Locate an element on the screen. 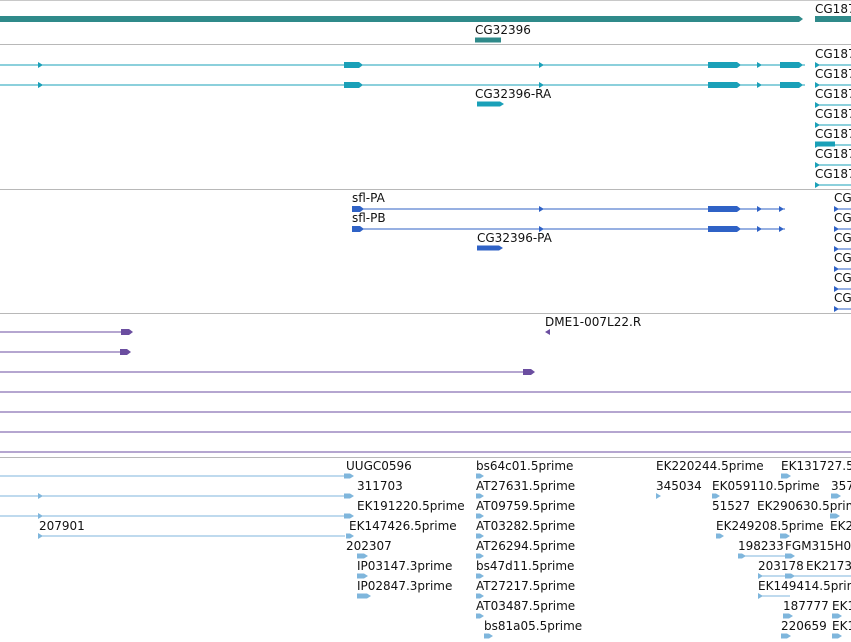 The height and width of the screenshot is (642, 851). feature-label: EK147426.5prime is located at coordinates (403, 526).